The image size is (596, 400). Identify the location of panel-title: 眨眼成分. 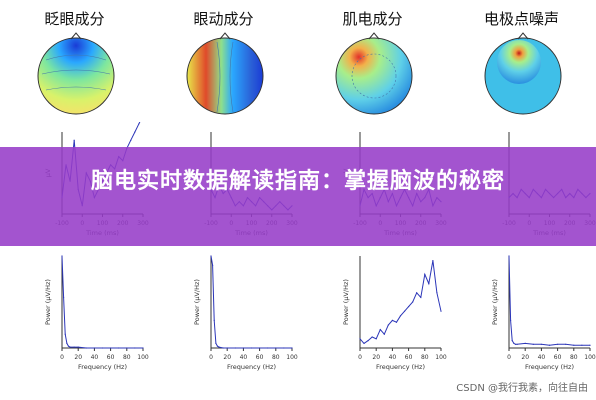
(74, 19).